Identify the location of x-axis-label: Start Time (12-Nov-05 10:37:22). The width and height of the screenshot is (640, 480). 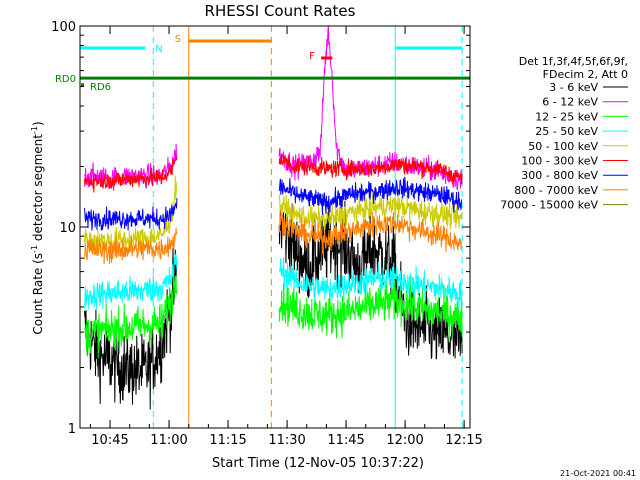
(318, 463).